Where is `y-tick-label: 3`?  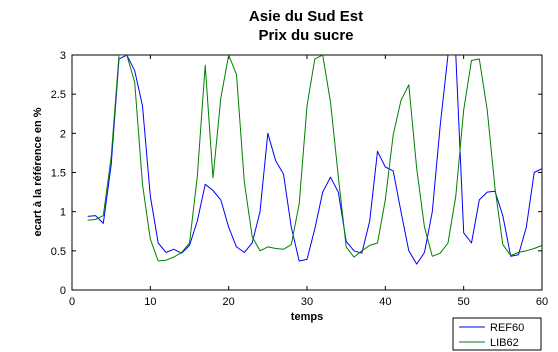
y-tick-label: 3 is located at coordinates (63, 56).